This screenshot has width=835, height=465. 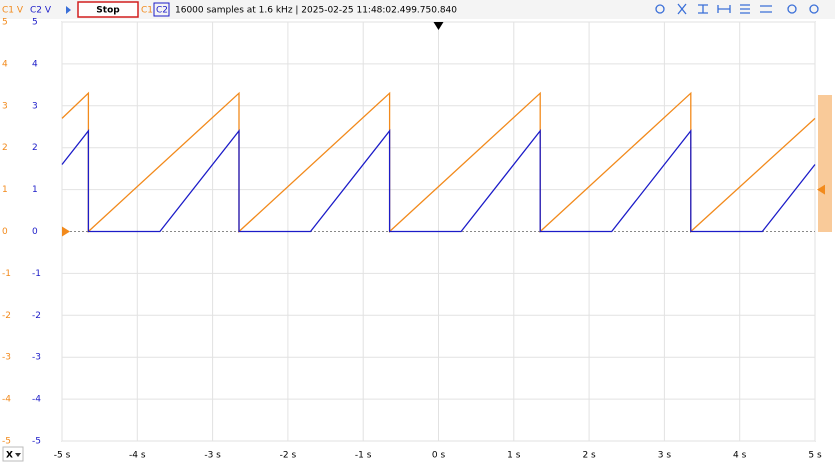 I want to click on y2-tick-label: -1, so click(x=36, y=274).